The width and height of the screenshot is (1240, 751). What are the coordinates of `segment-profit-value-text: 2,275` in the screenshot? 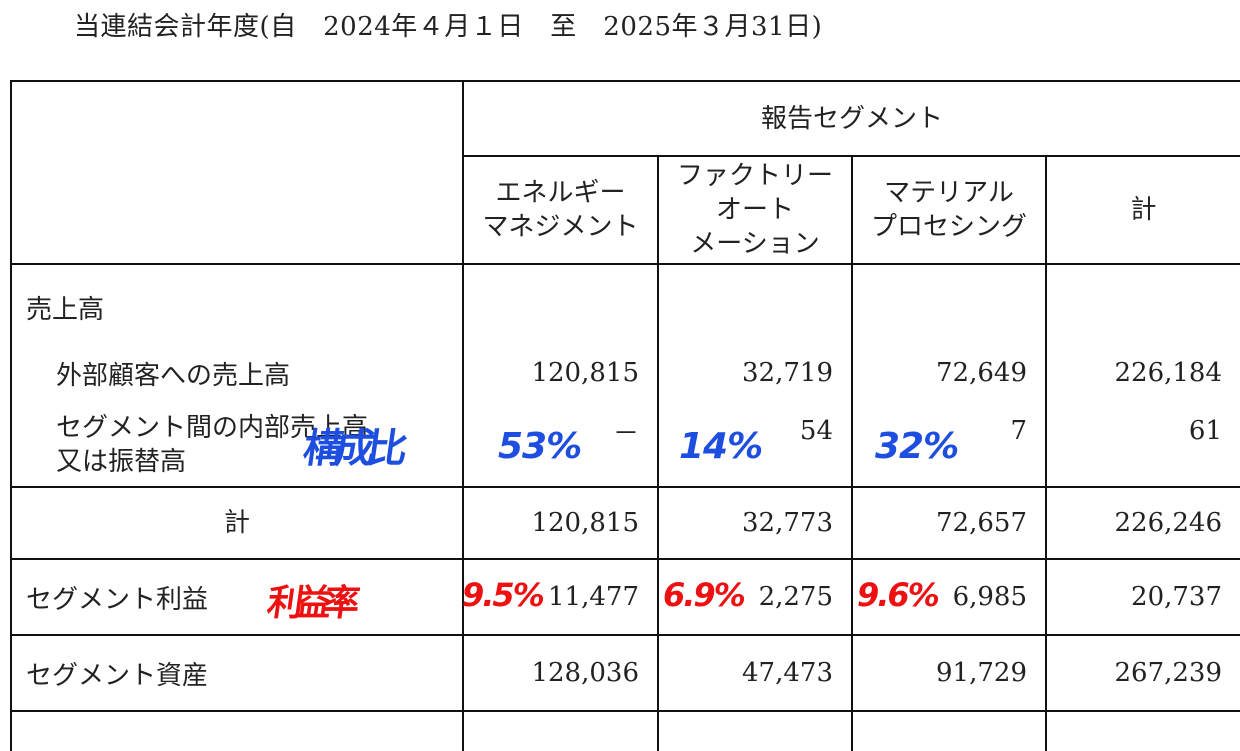 It's located at (795, 597).